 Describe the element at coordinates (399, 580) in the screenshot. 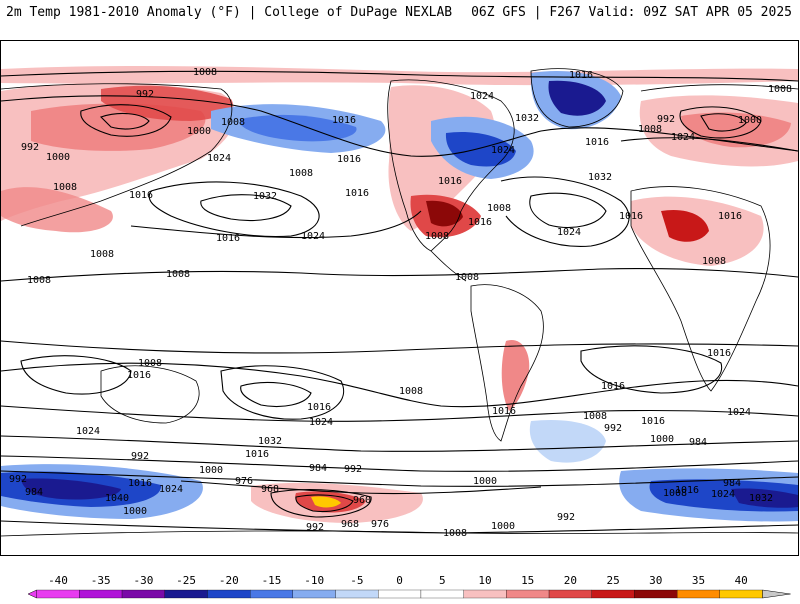

I see `colorbar-tick-label: 0` at that location.